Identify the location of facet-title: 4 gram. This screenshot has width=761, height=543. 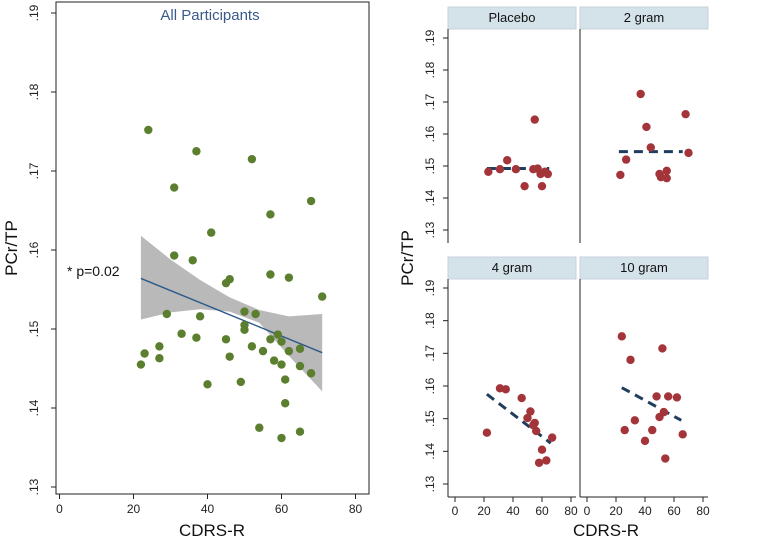
(512, 267).